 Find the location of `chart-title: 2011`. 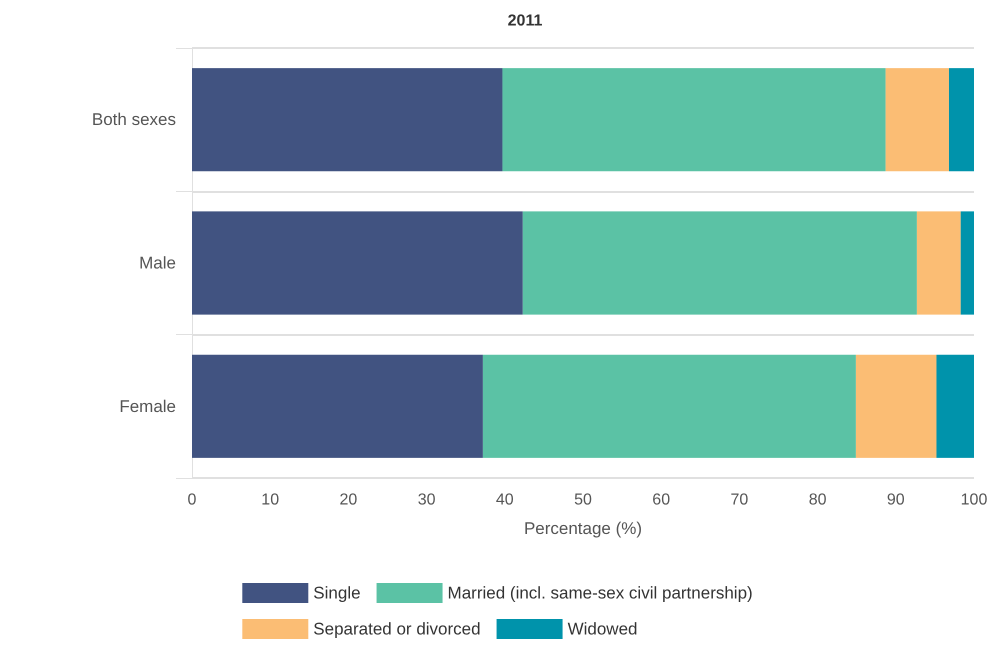

chart-title: 2011 is located at coordinates (525, 21).